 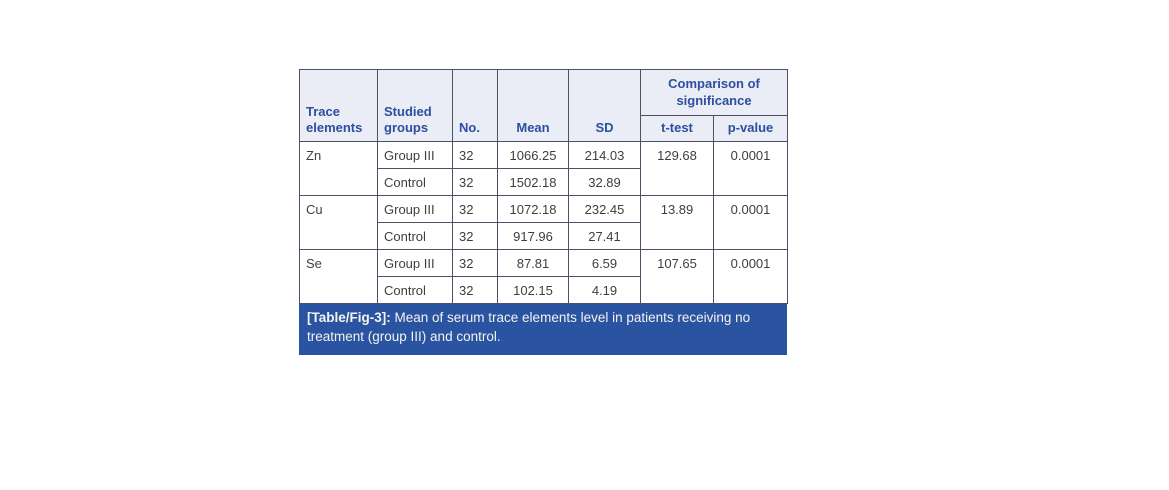 I want to click on cell-p-value-se: 0.0001, so click(x=750, y=276).